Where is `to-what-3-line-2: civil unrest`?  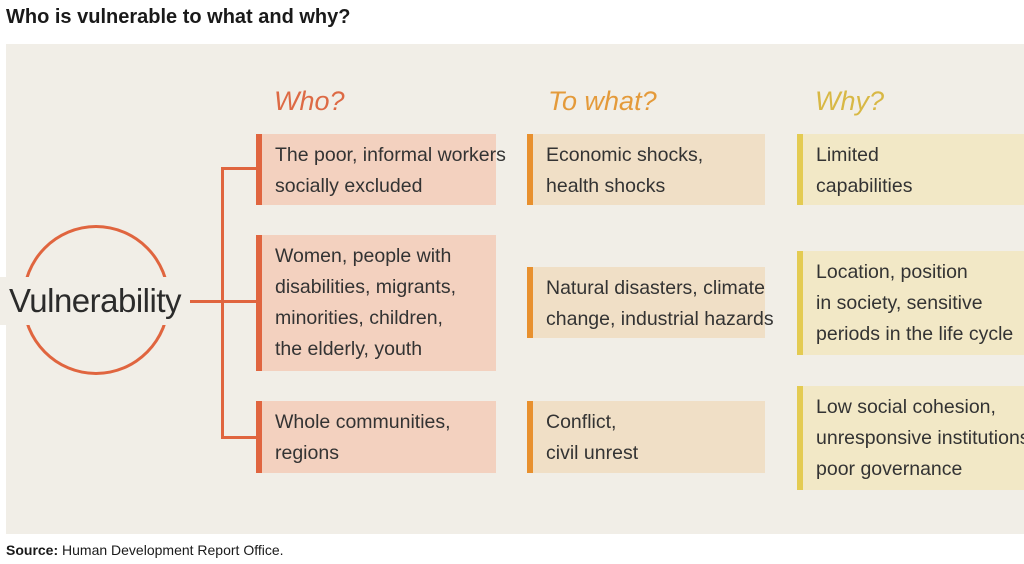 to-what-3-line-2: civil unrest is located at coordinates (592, 453).